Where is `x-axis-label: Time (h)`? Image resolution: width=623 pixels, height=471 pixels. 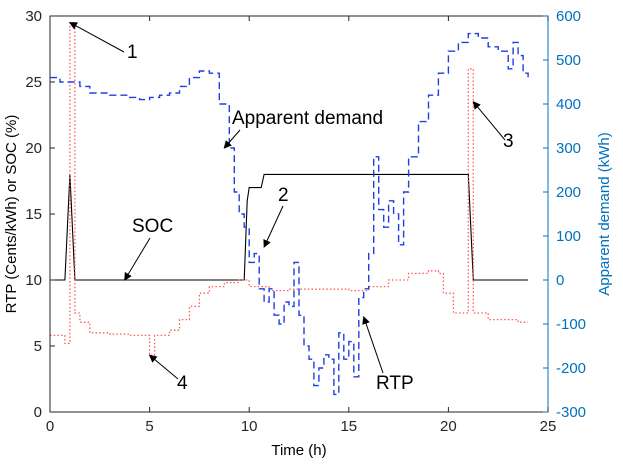 x-axis-label: Time (h) is located at coordinates (298, 450).